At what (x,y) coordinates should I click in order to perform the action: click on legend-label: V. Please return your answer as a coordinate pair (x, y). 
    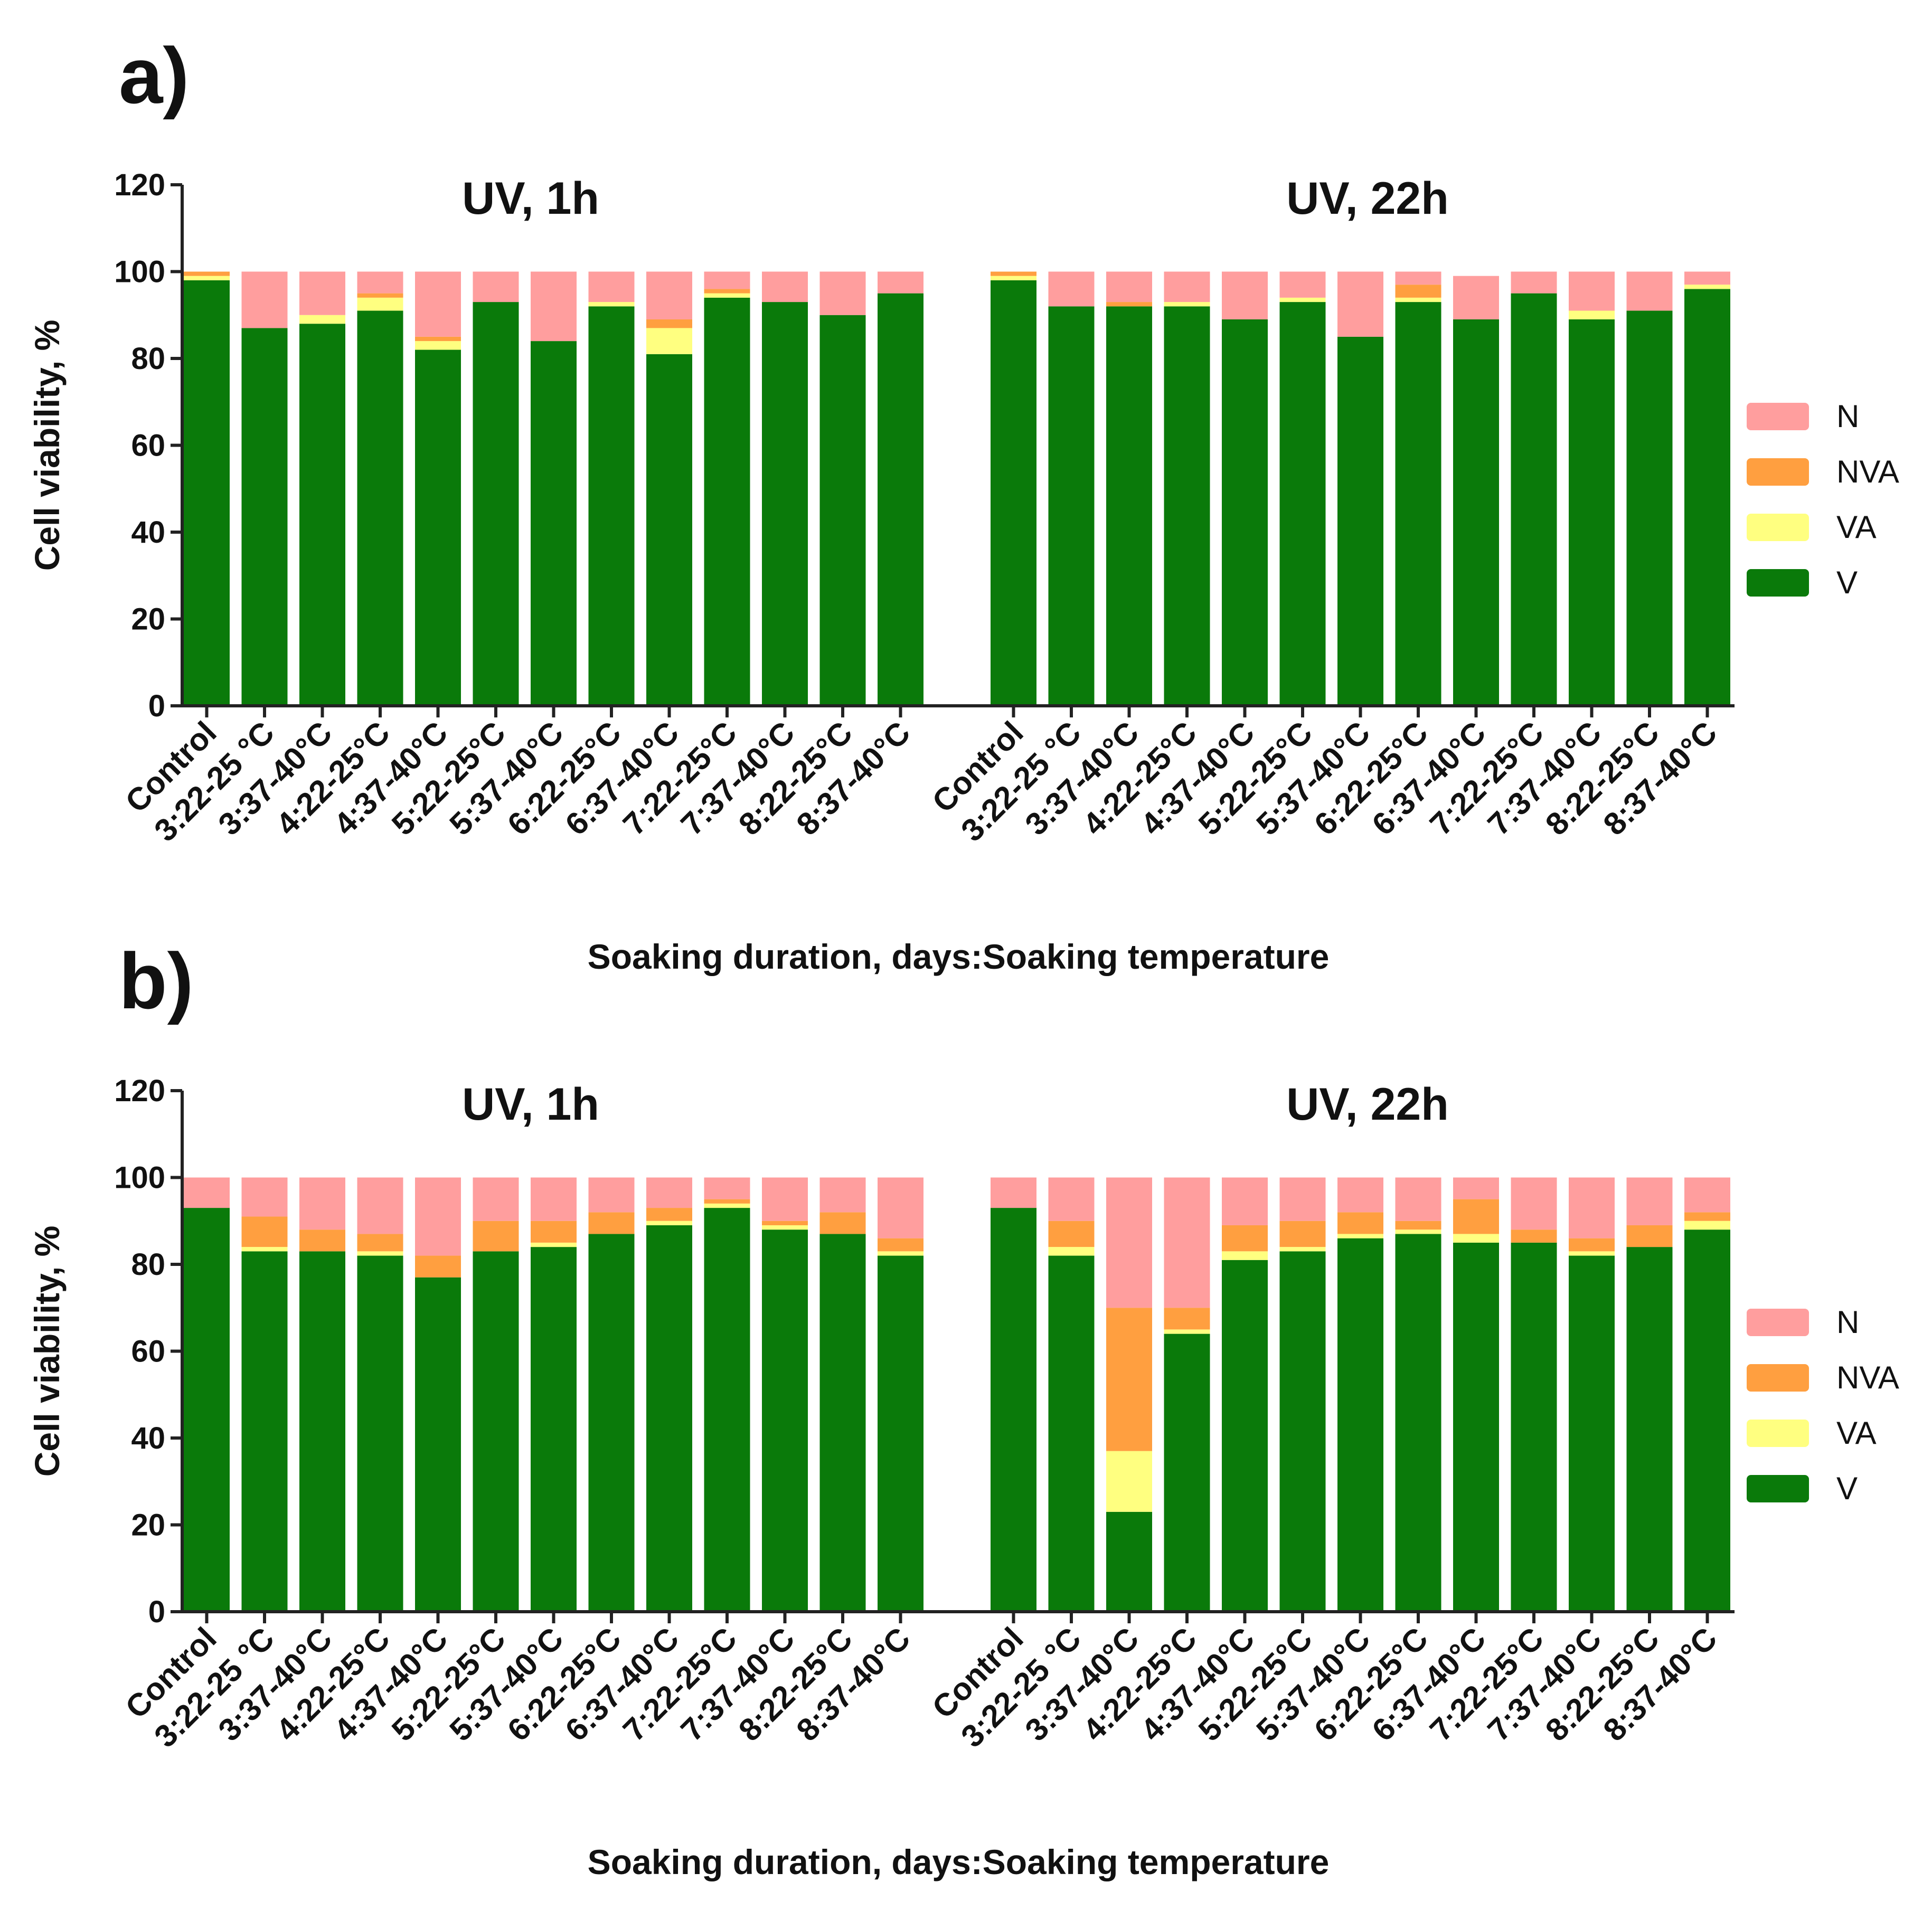
    Looking at the image, I should click on (1847, 1488).